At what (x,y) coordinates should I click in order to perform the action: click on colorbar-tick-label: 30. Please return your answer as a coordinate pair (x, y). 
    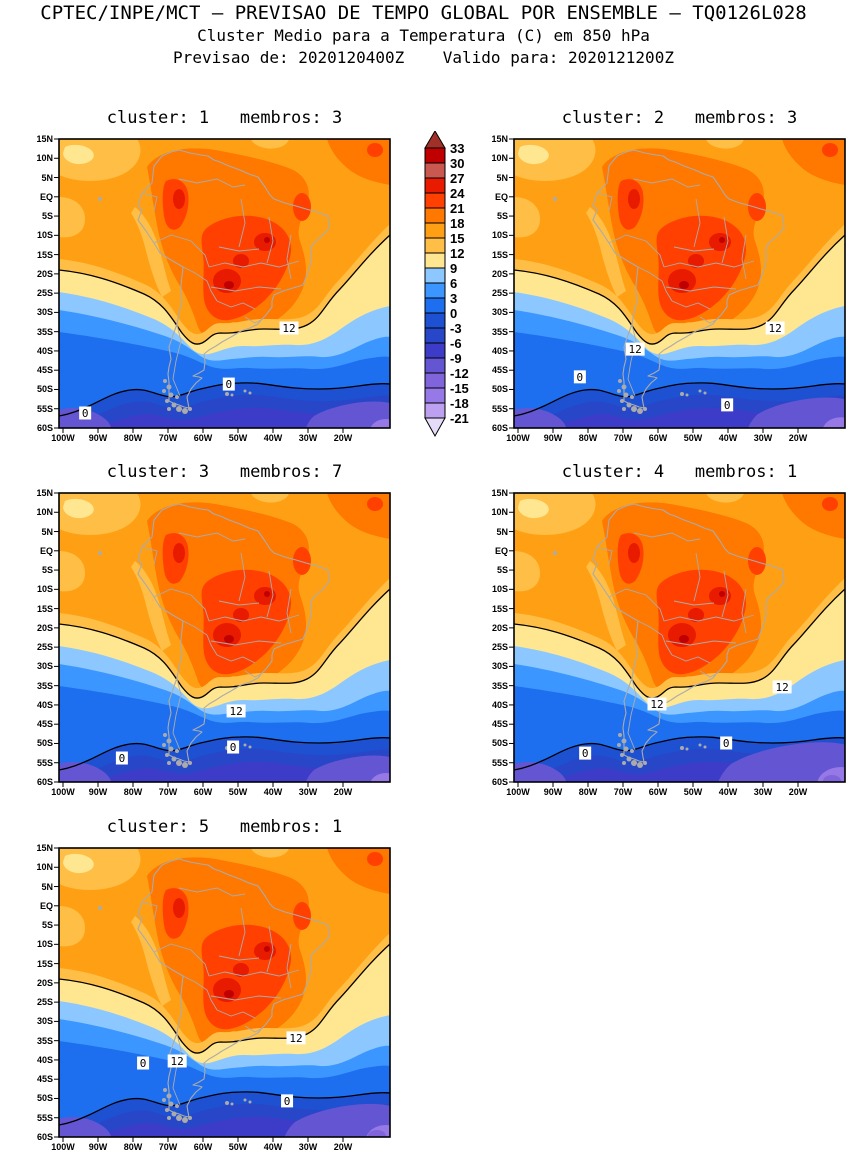
    Looking at the image, I should click on (457, 163).